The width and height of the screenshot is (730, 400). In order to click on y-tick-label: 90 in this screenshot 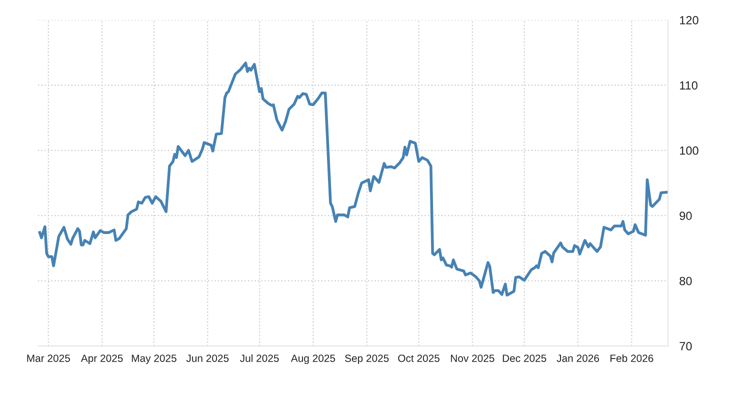, I will do `click(686, 216)`.